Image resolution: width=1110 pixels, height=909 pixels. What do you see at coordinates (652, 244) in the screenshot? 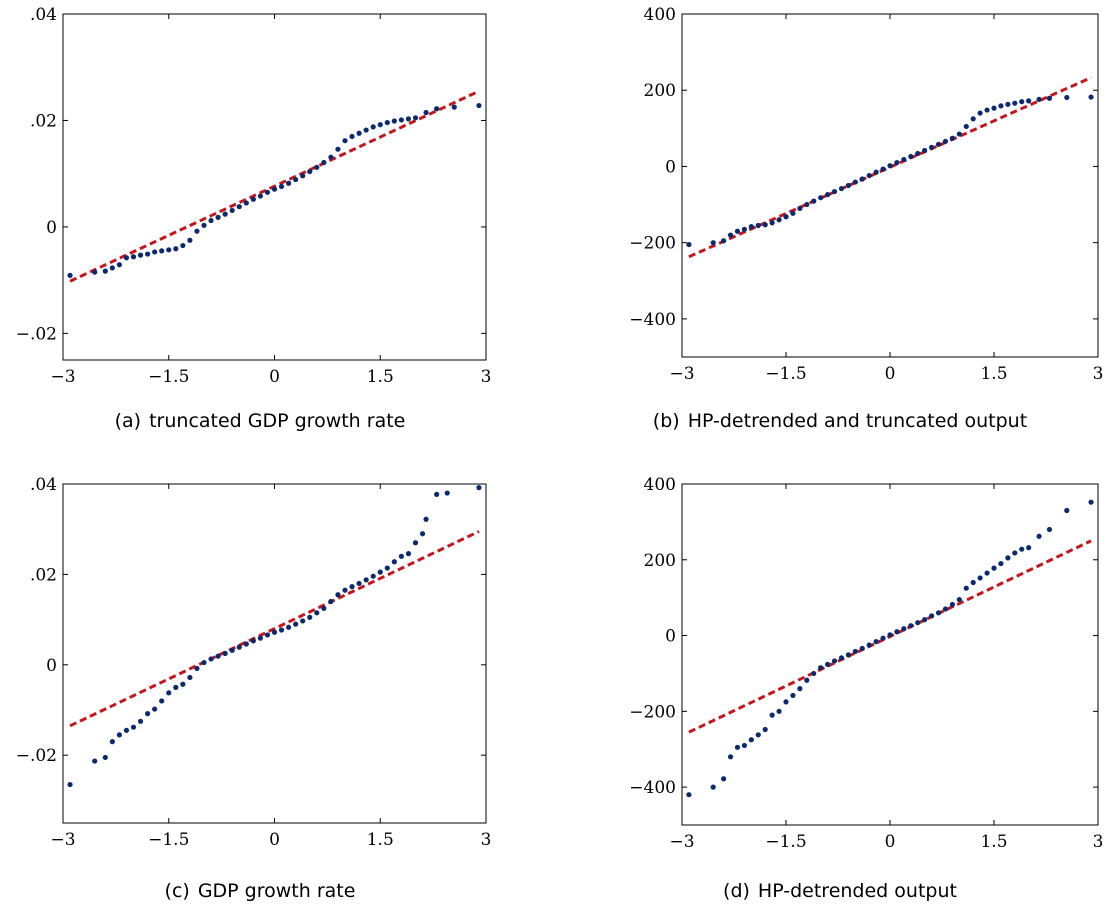
I see `y-tick-label: −200` at bounding box center [652, 244].